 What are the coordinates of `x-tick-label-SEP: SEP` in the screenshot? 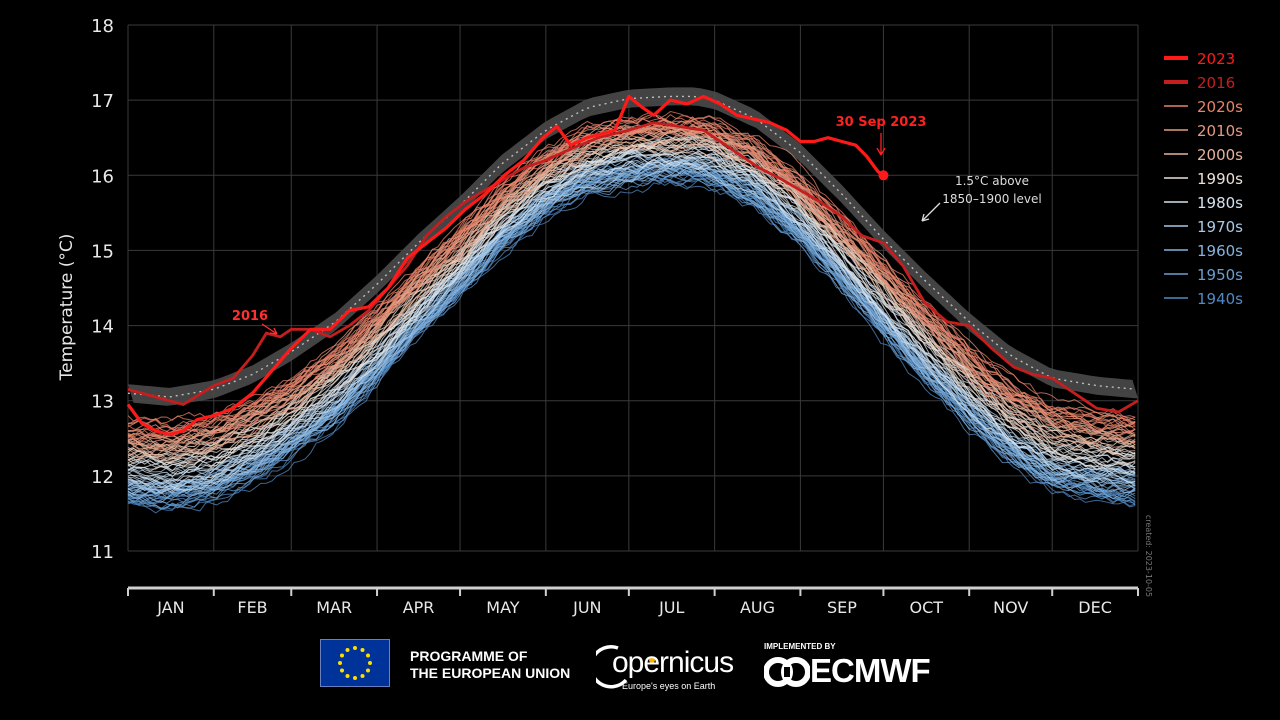 It's located at (842, 607).